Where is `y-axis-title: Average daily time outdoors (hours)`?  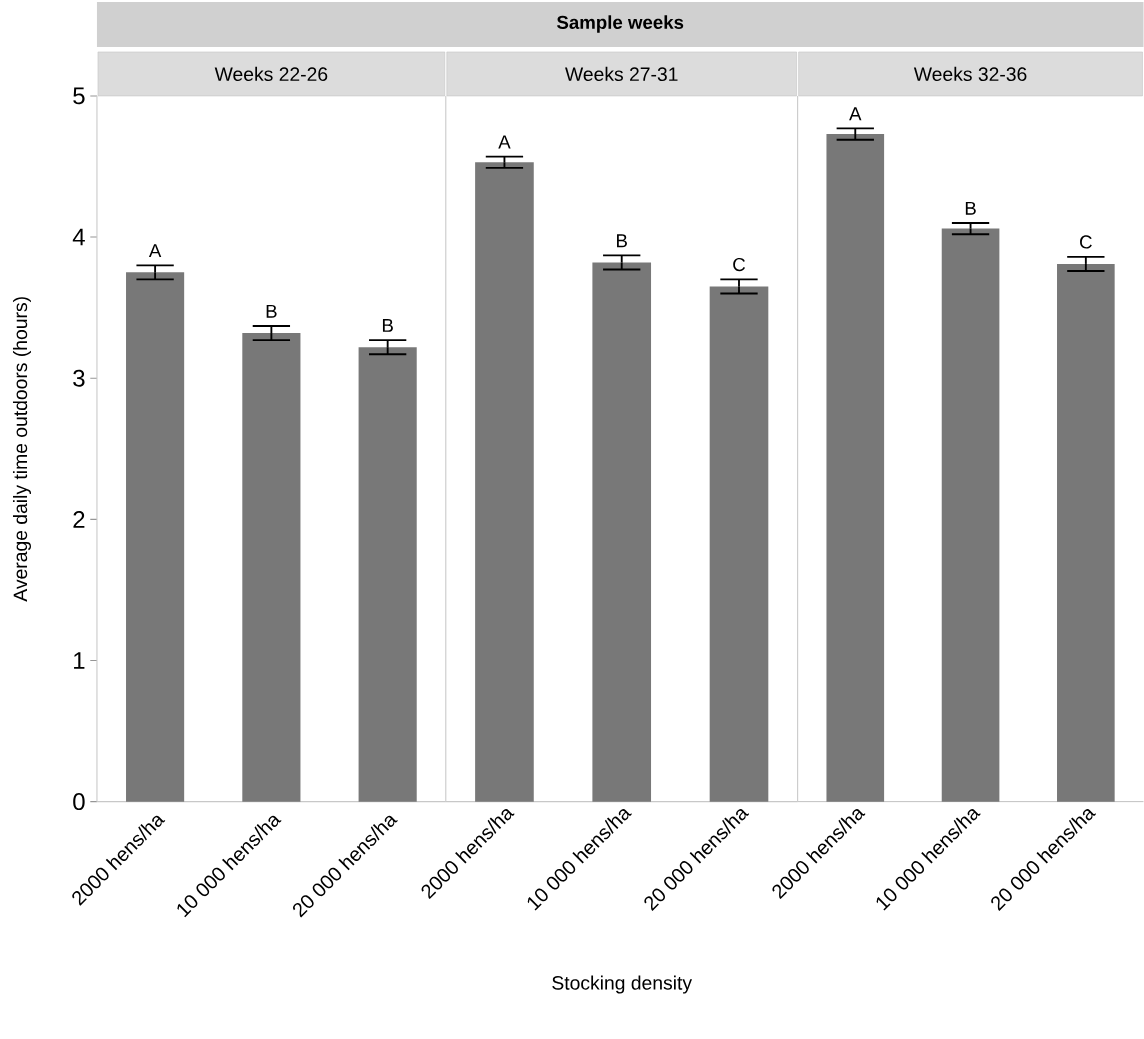
y-axis-title: Average daily time outdoors (hours) is located at coordinates (21, 449).